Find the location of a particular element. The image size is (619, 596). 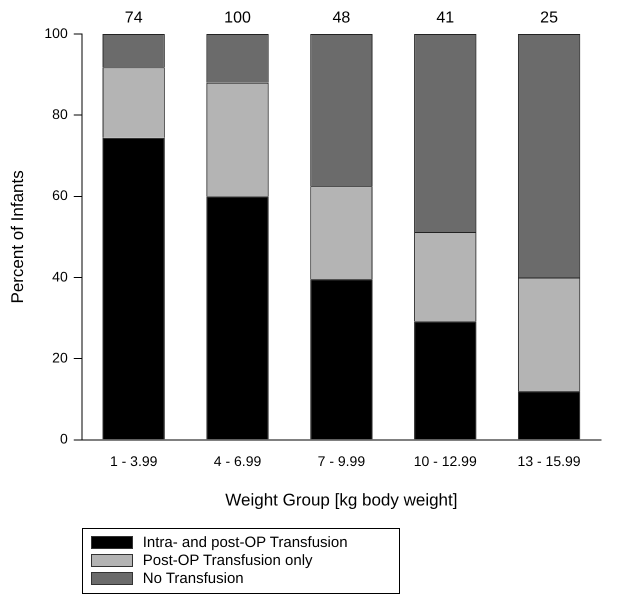

legend-label: No Transfusion is located at coordinates (193, 578).